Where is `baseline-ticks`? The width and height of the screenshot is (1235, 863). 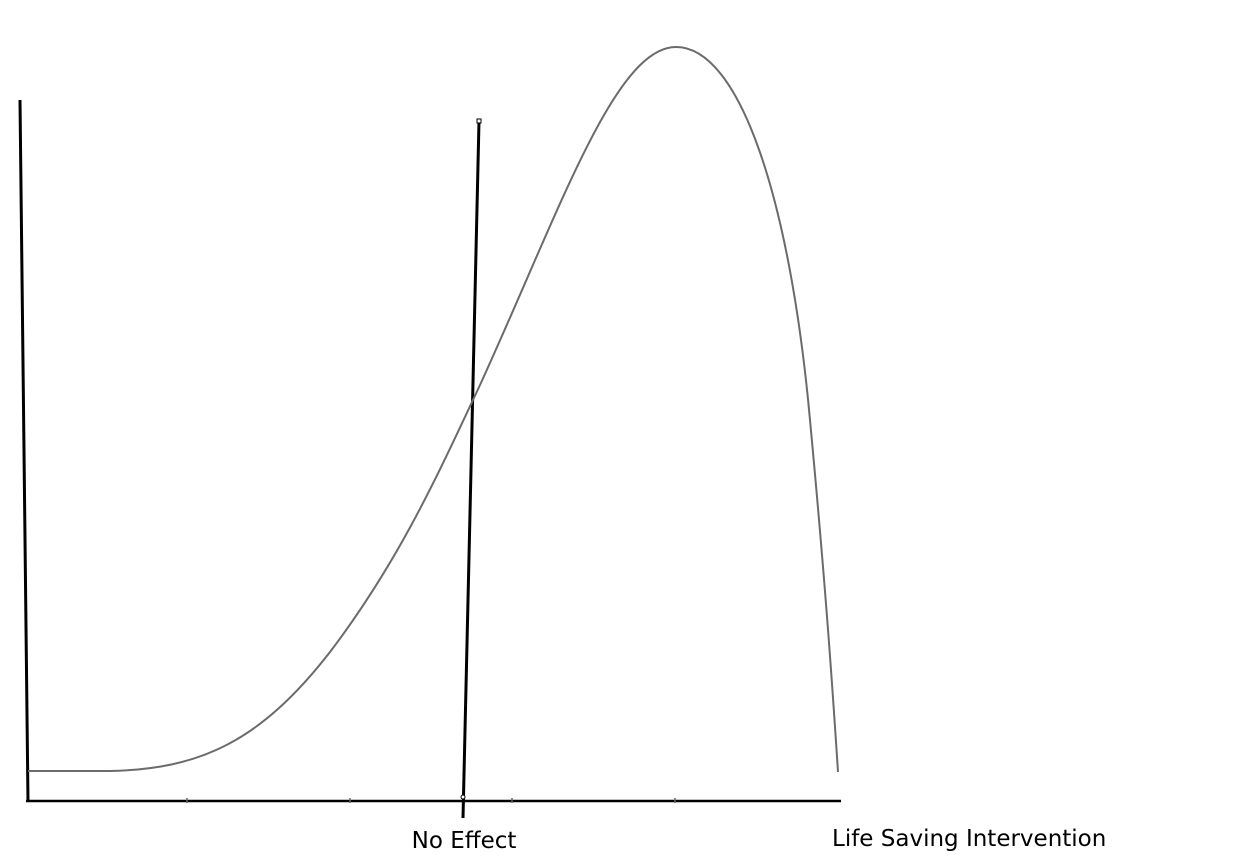 baseline-ticks is located at coordinates (431, 800).